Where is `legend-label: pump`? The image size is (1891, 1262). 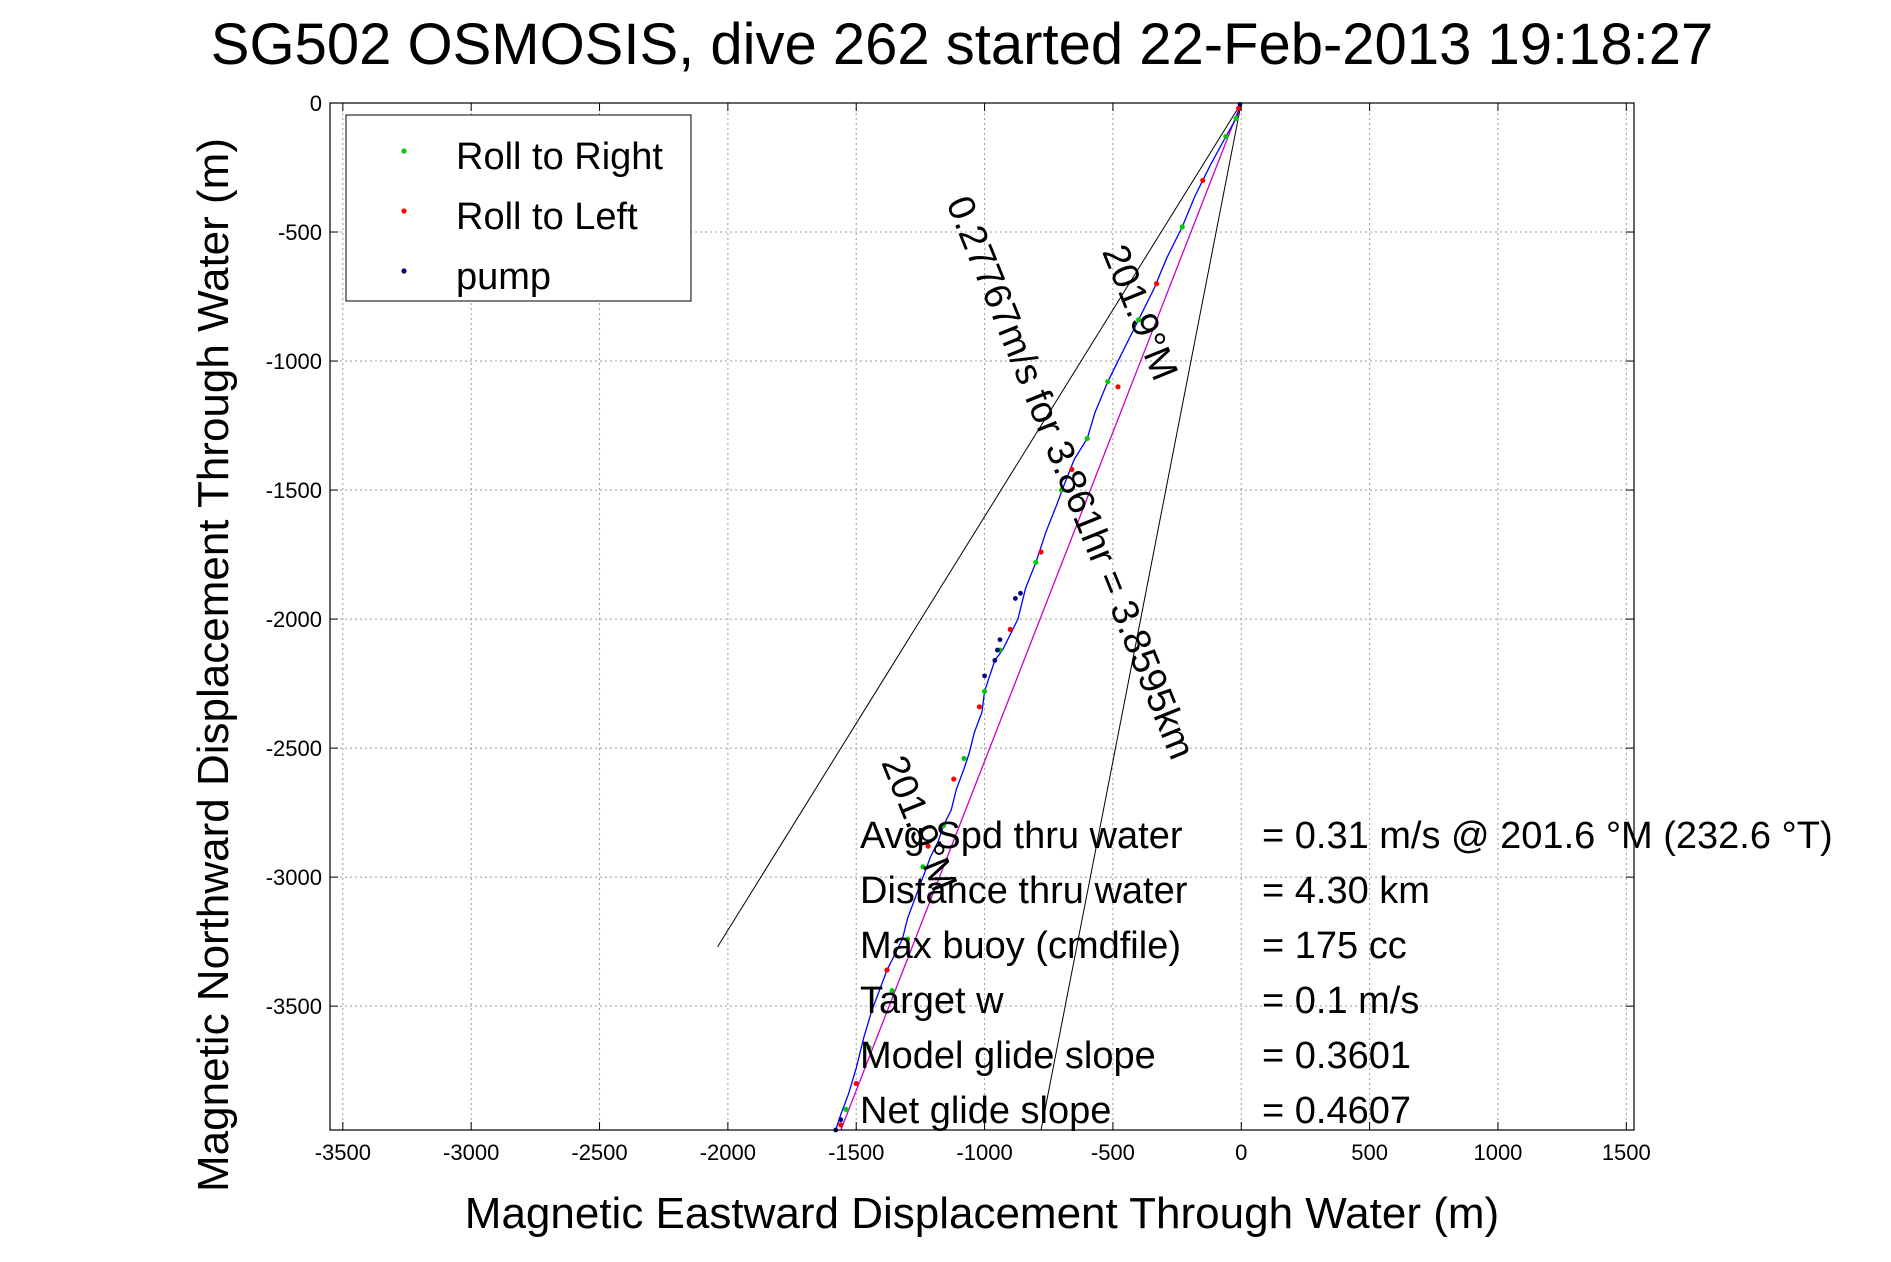 legend-label: pump is located at coordinates (503, 277).